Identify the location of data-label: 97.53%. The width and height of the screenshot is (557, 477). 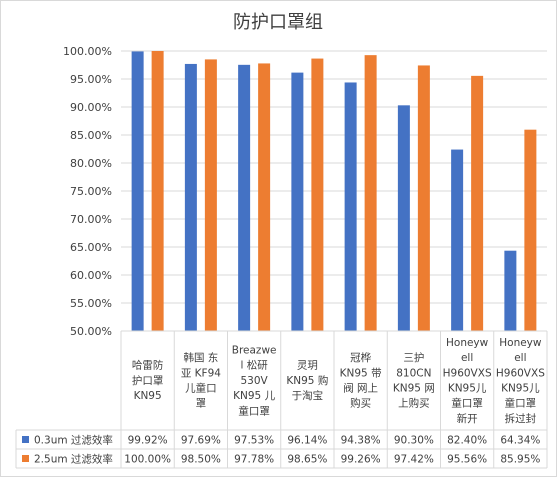
(254, 441).